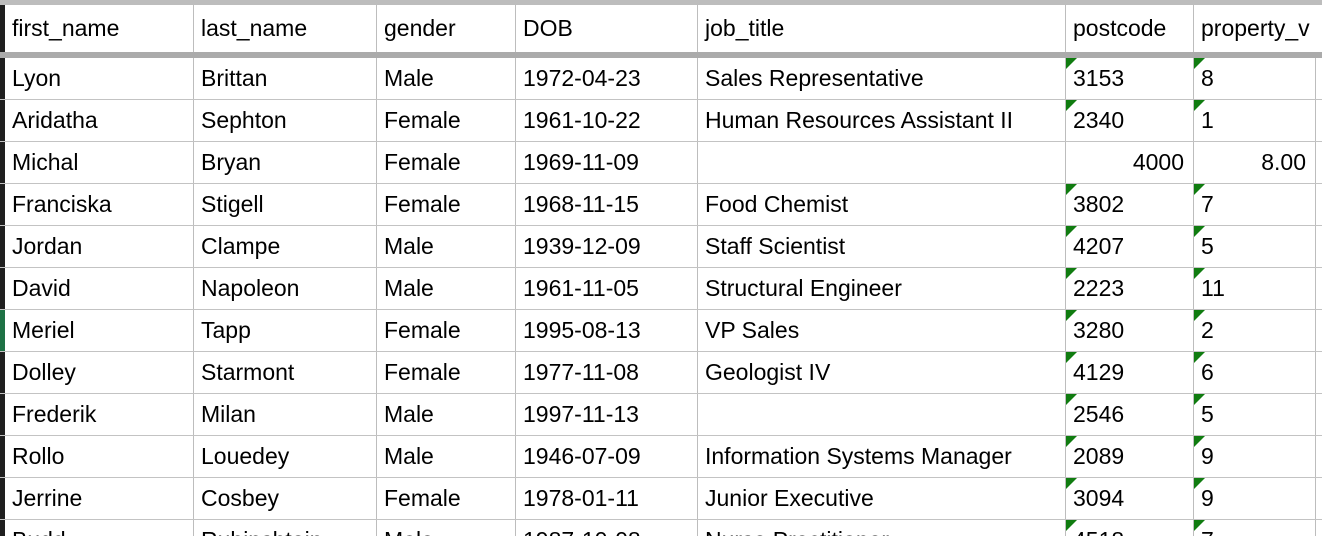 This screenshot has width=1322, height=536. Describe the element at coordinates (97, 456) in the screenshot. I see `cell-first_name: Rollo` at that location.